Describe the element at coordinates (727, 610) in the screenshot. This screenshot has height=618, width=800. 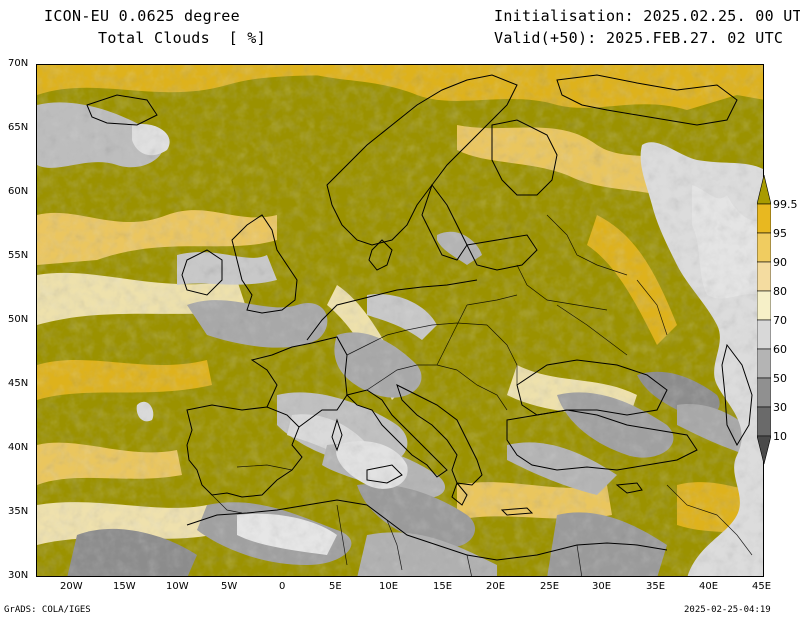
I see `render-timestamp: 2025-02-25-04:19` at that location.